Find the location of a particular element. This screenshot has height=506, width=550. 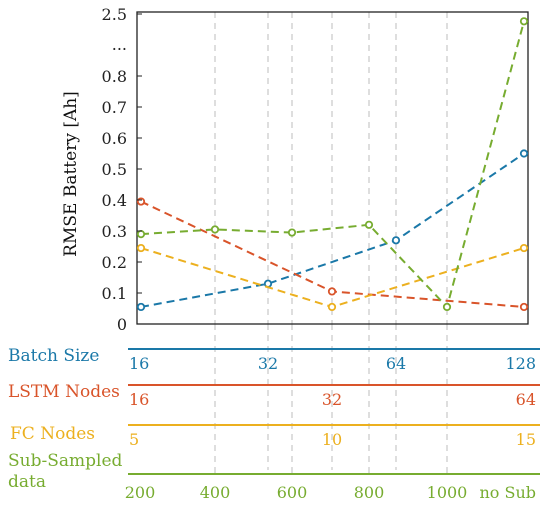

y-tick-label: 0.7 is located at coordinates (114, 107).